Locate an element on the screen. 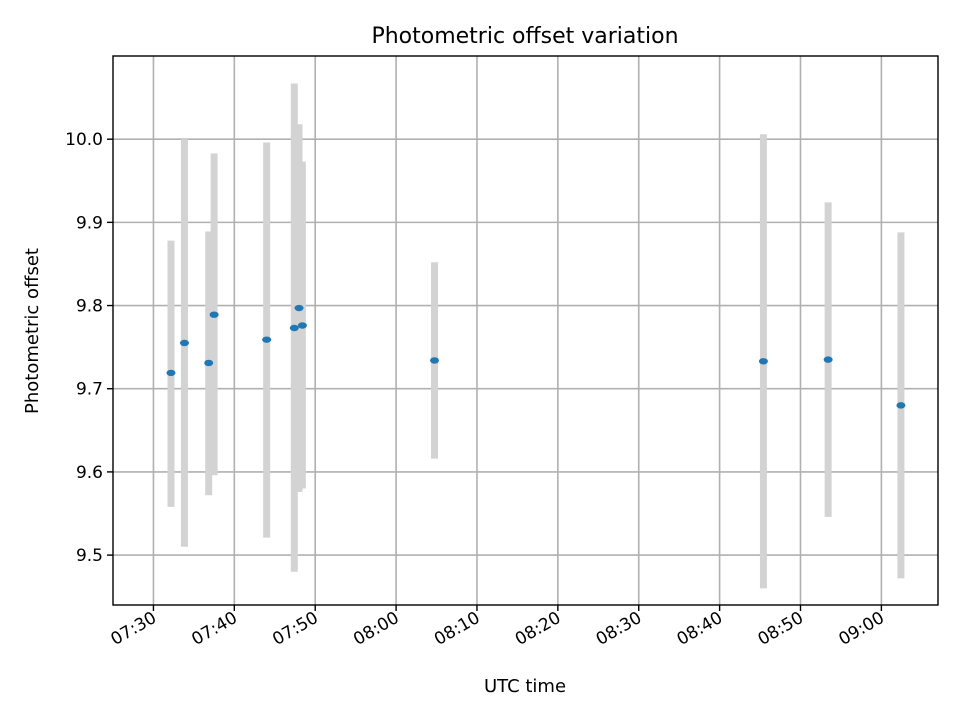 This screenshot has height=720, width=960. x-axis-label: UTC time is located at coordinates (525, 686).